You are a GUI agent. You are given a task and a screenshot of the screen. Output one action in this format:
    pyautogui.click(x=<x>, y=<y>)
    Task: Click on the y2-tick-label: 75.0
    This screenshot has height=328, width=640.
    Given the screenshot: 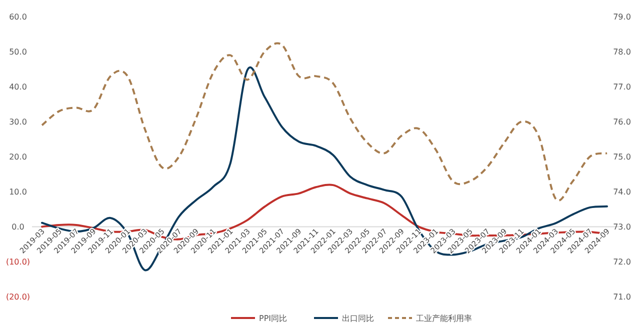 What is the action you would take?
    pyautogui.click(x=622, y=157)
    